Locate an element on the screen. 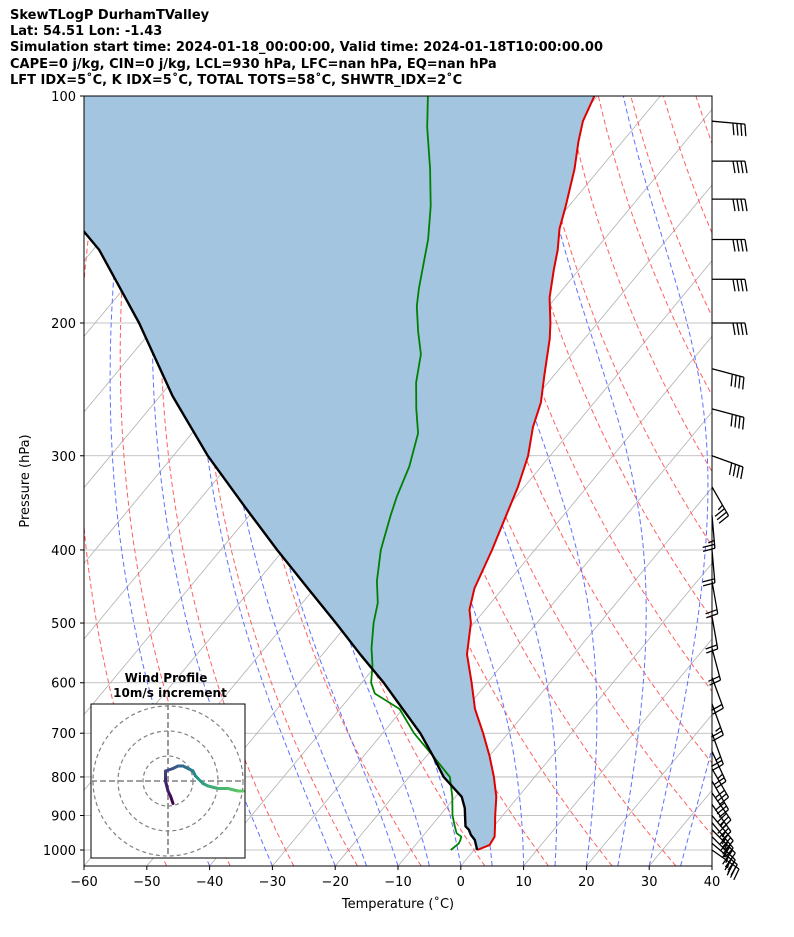  x-tick-label: −20 is located at coordinates (334, 882).